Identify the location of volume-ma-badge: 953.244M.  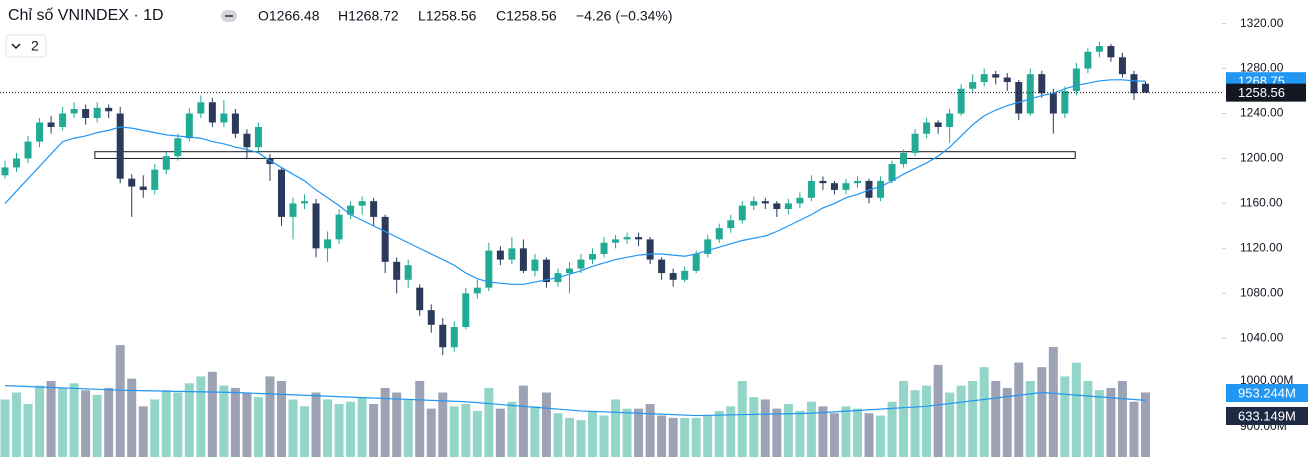
(1267, 392).